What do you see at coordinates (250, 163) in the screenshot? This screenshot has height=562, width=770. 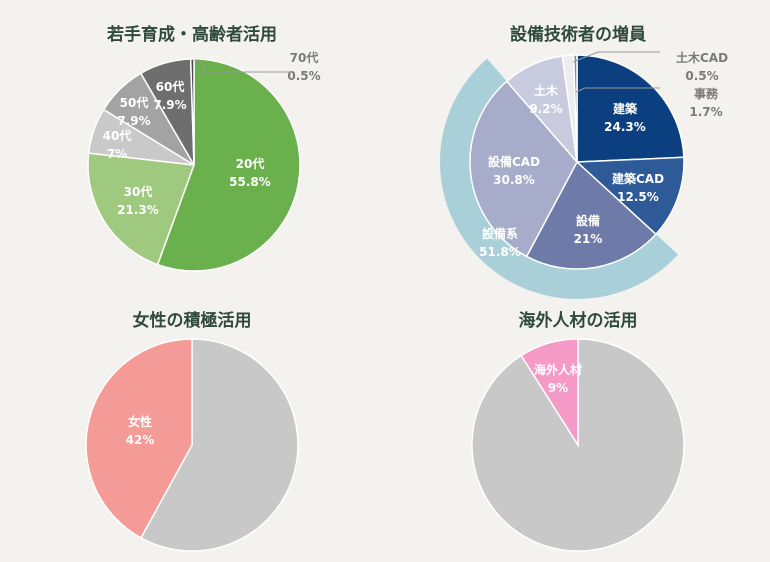 I see `pie1-label-1-name: 20代` at bounding box center [250, 163].